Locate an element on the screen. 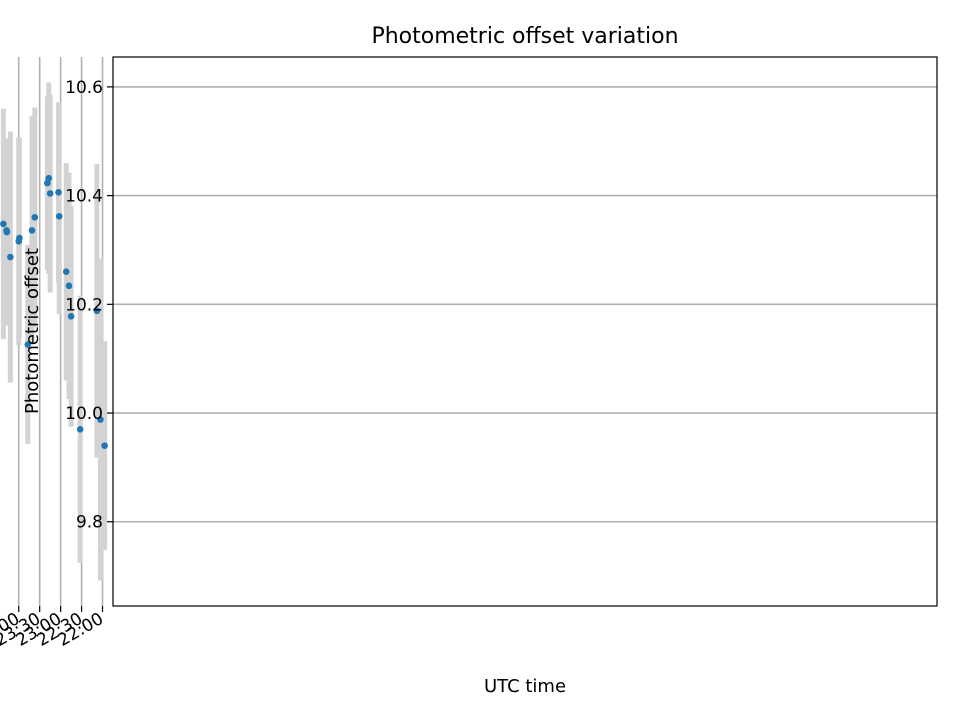  x-axis-label: UTC time is located at coordinates (525, 686).